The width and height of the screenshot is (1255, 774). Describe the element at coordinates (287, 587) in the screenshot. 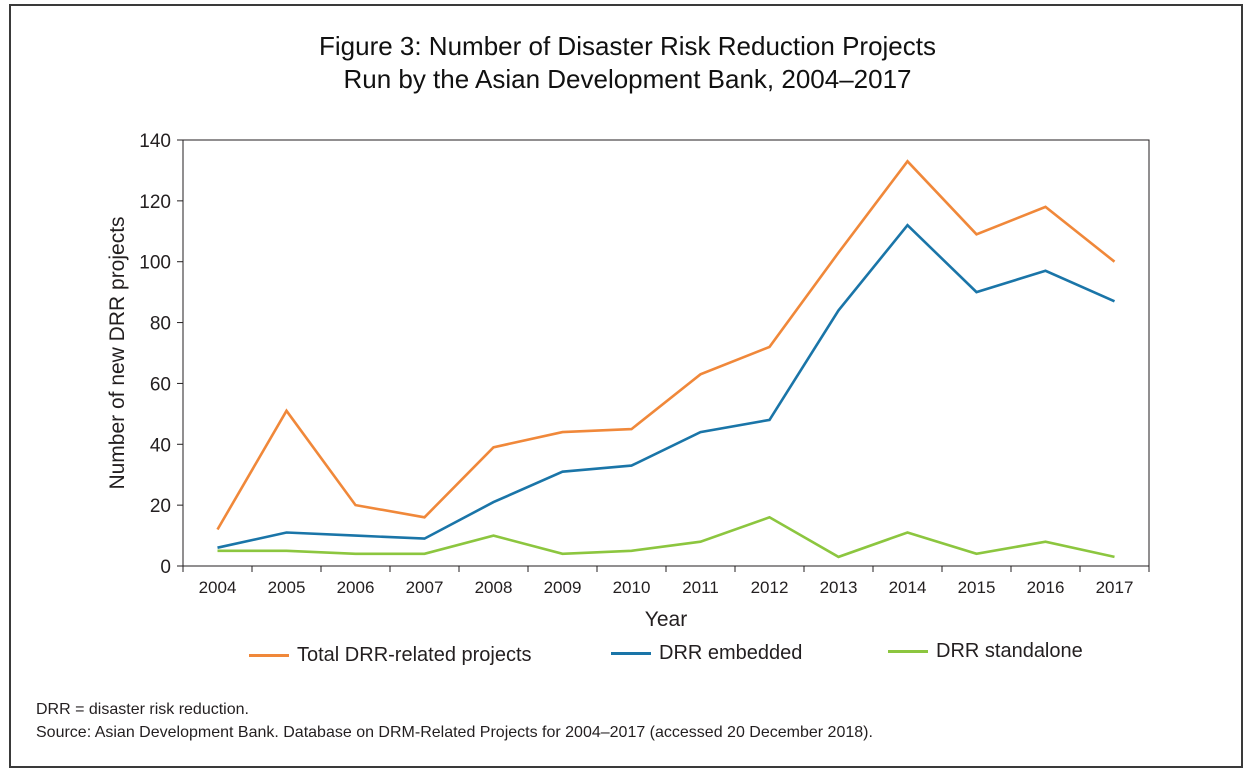

I see `x-tick-label: 2005` at that location.